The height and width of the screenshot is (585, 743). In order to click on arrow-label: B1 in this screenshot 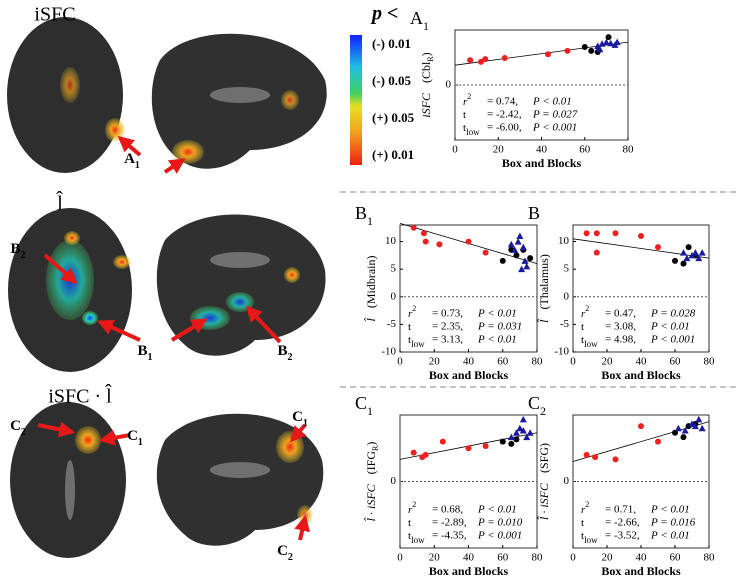, I will do `click(144, 352)`.